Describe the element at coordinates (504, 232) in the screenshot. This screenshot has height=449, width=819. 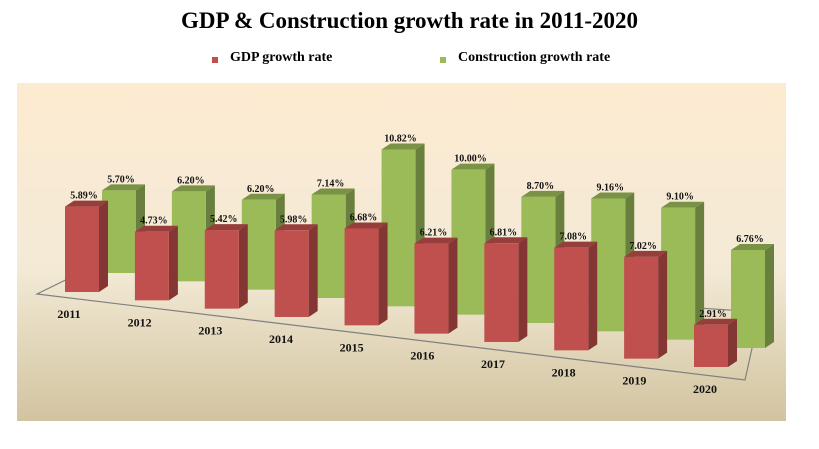
I see `data-label: 6.81%` at that location.